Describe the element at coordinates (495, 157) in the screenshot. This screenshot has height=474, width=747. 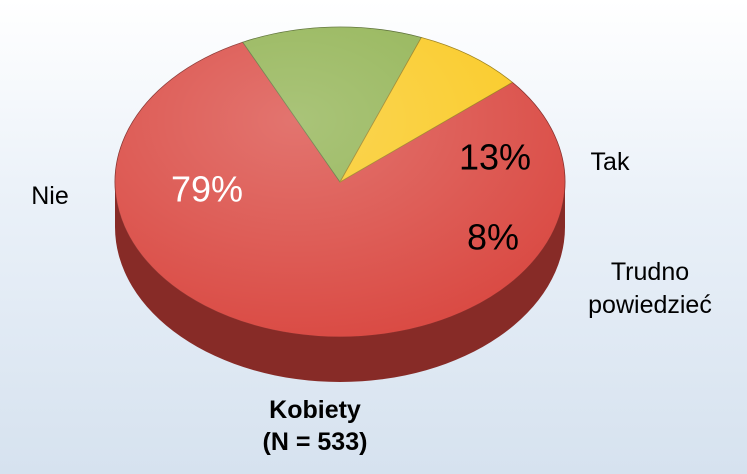
I see `value-label: 13%` at that location.